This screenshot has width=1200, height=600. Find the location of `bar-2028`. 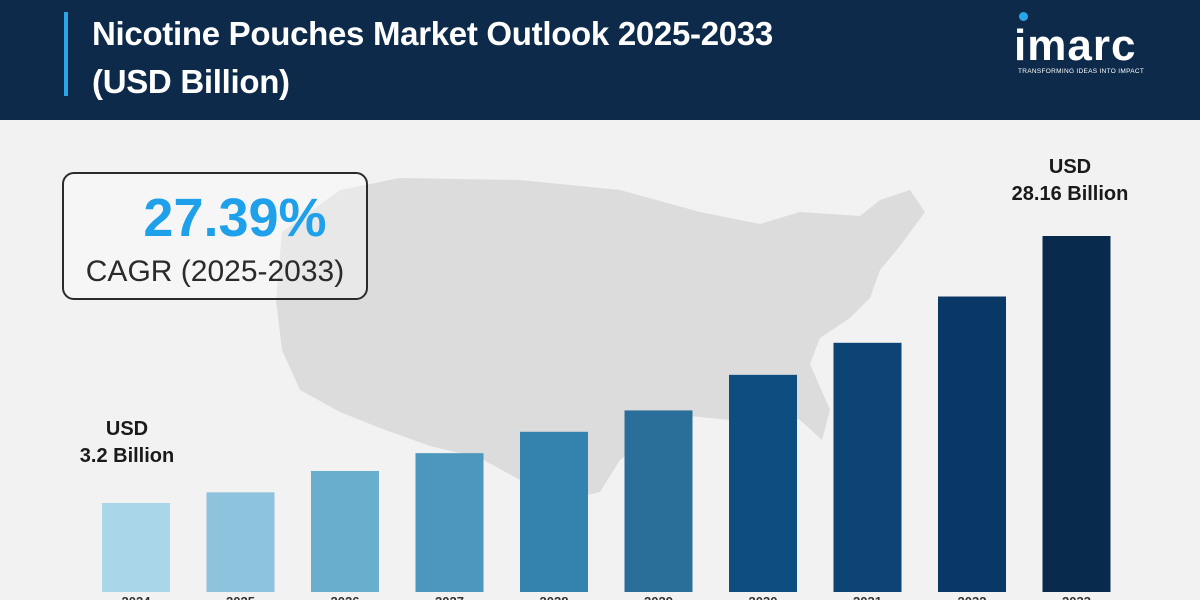

bar-2028 is located at coordinates (554, 511).